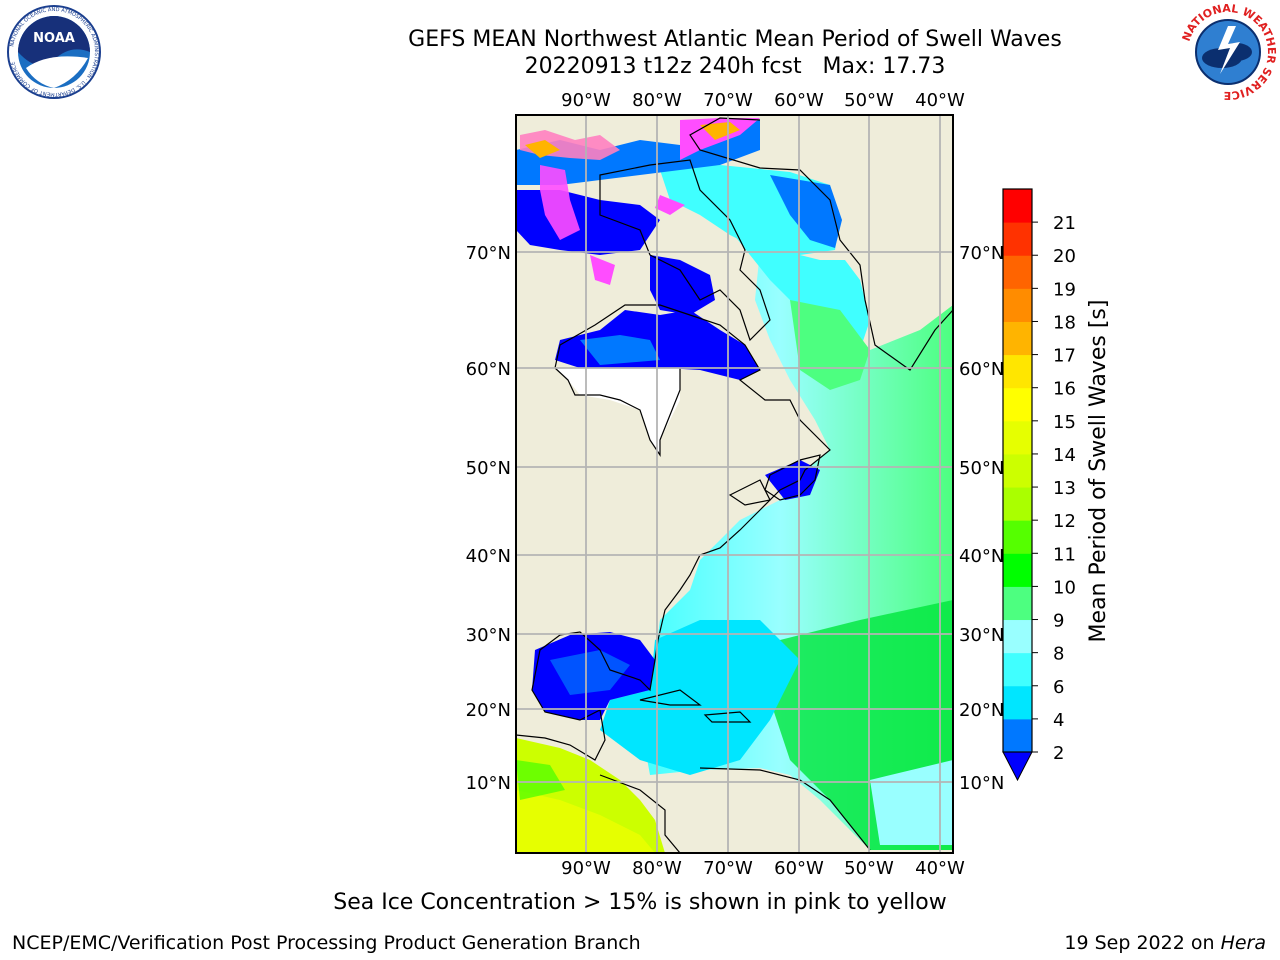 The width and height of the screenshot is (1280, 960). Describe the element at coordinates (1064, 322) in the screenshot. I see `colorbar-tick-label: 18` at that location.